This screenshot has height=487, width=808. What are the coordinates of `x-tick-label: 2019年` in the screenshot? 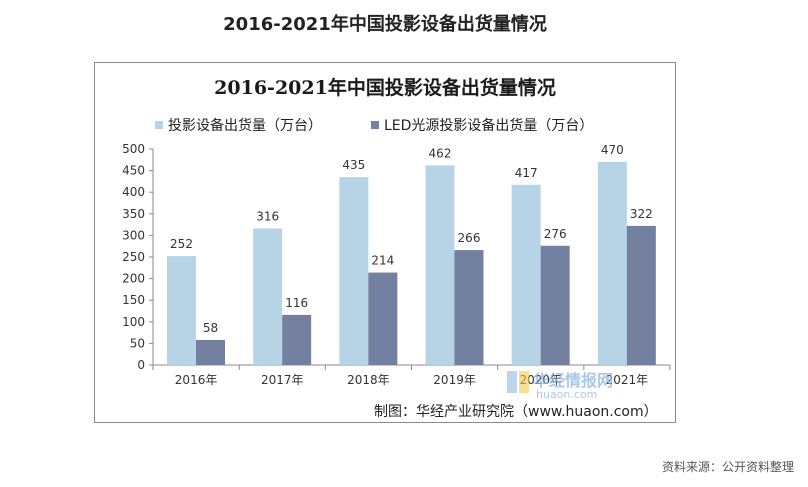 It's located at (454, 380).